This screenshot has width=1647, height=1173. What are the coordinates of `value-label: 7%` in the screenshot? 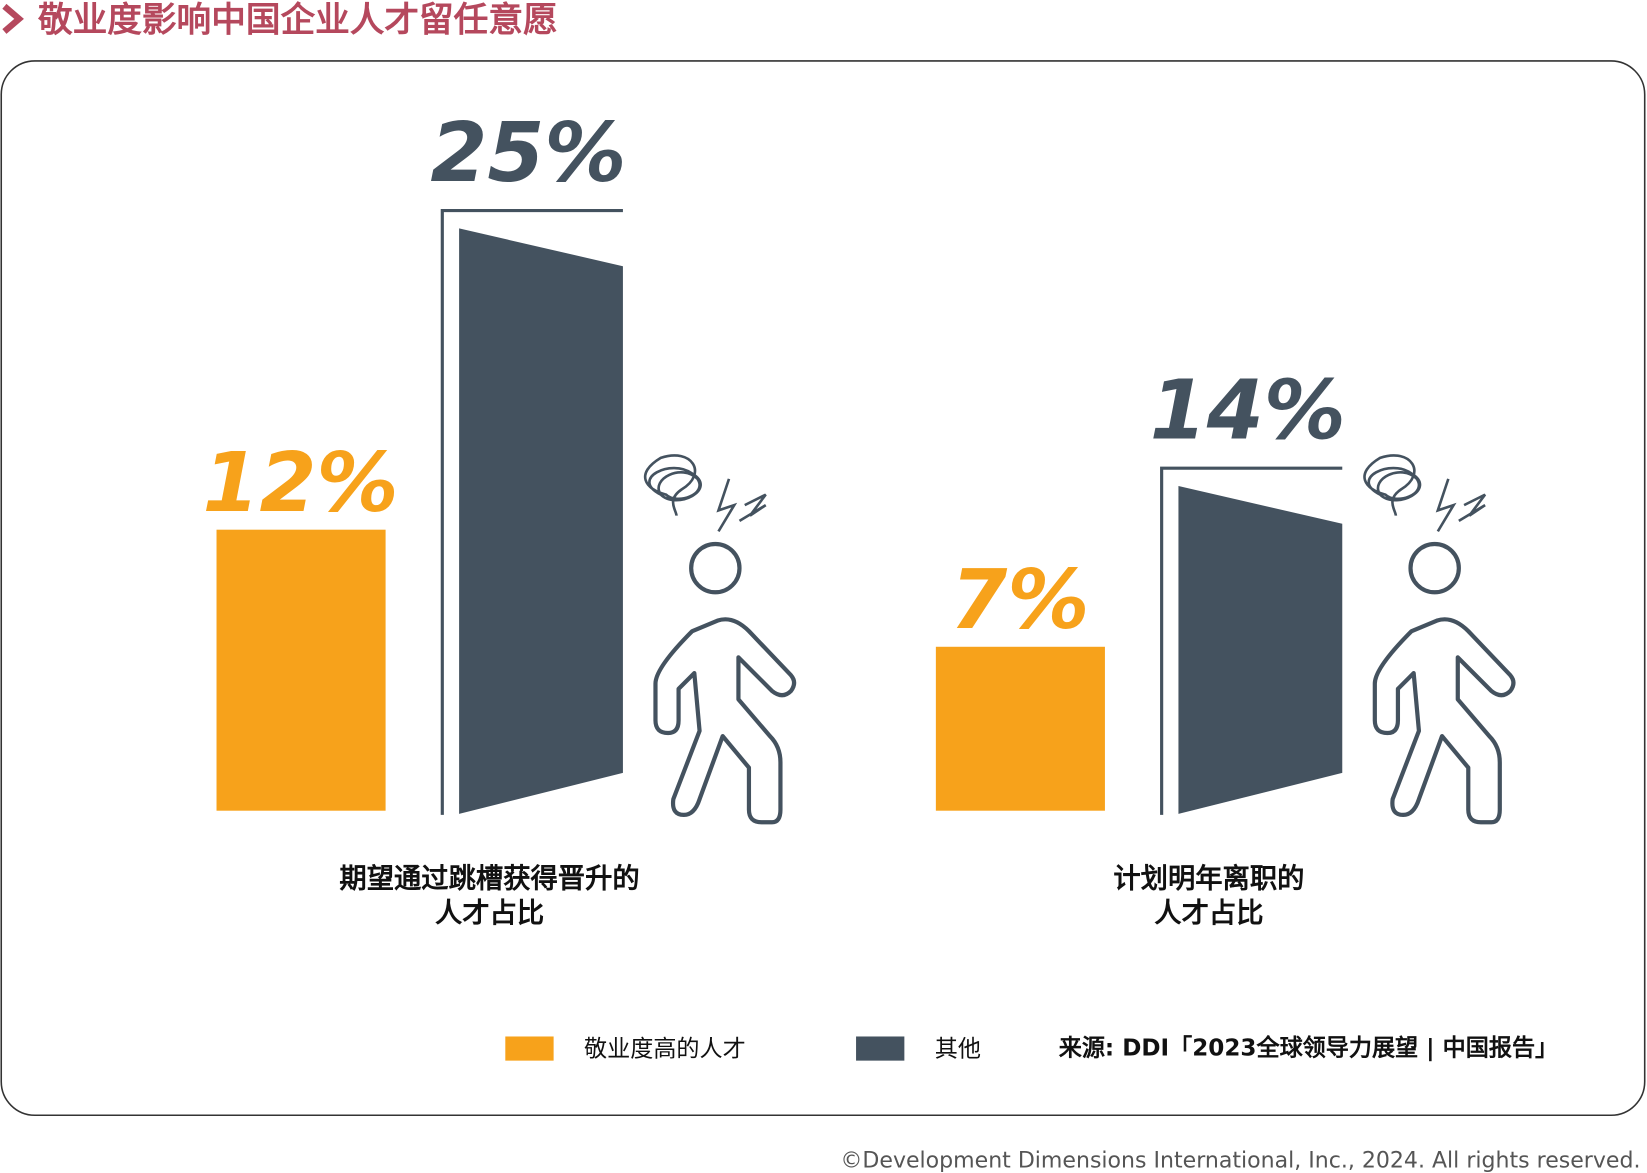 It's located at (1019, 600).